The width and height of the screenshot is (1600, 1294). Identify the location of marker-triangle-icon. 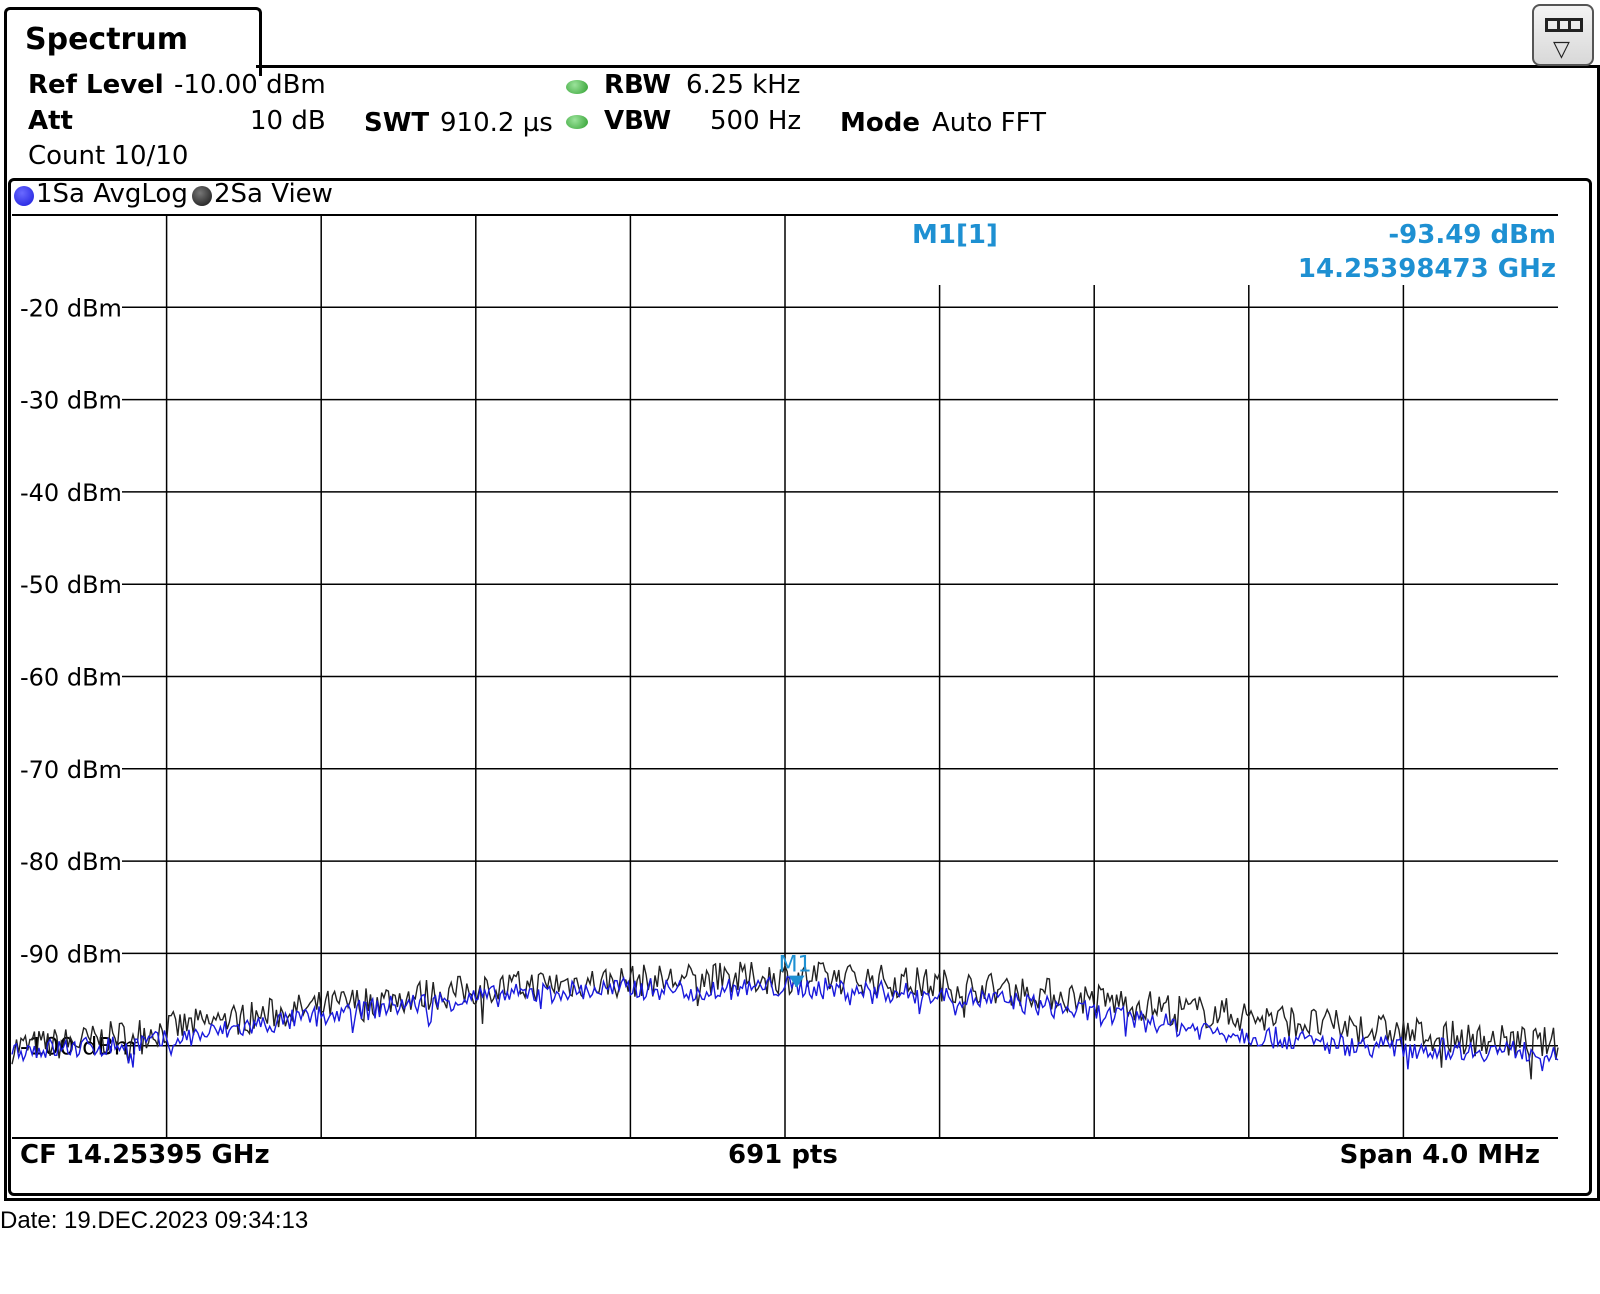
(796, 981).